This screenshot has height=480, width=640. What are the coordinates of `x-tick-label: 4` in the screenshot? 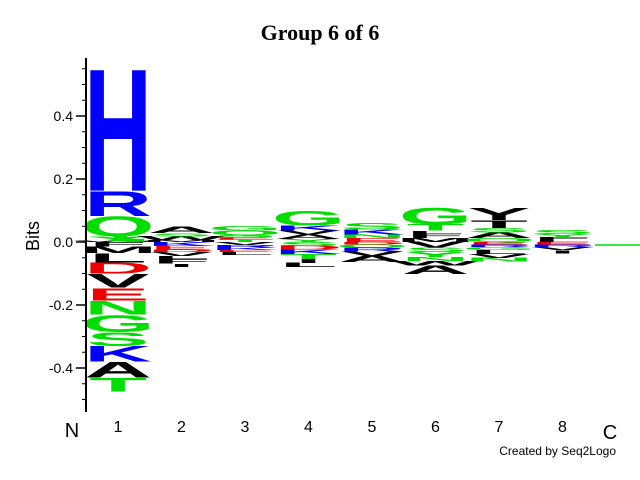 It's located at (308, 427).